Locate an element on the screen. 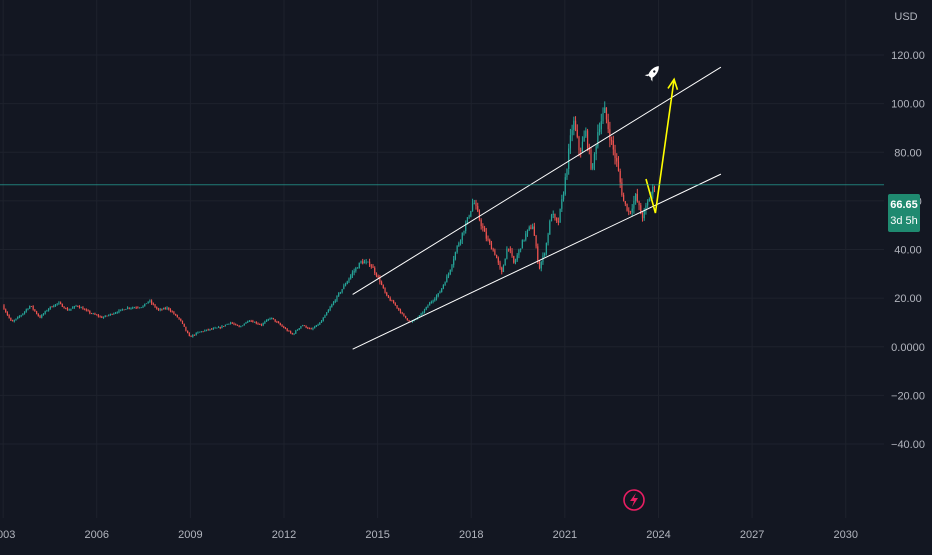  y-tick-label: 20.00 is located at coordinates (908, 299).